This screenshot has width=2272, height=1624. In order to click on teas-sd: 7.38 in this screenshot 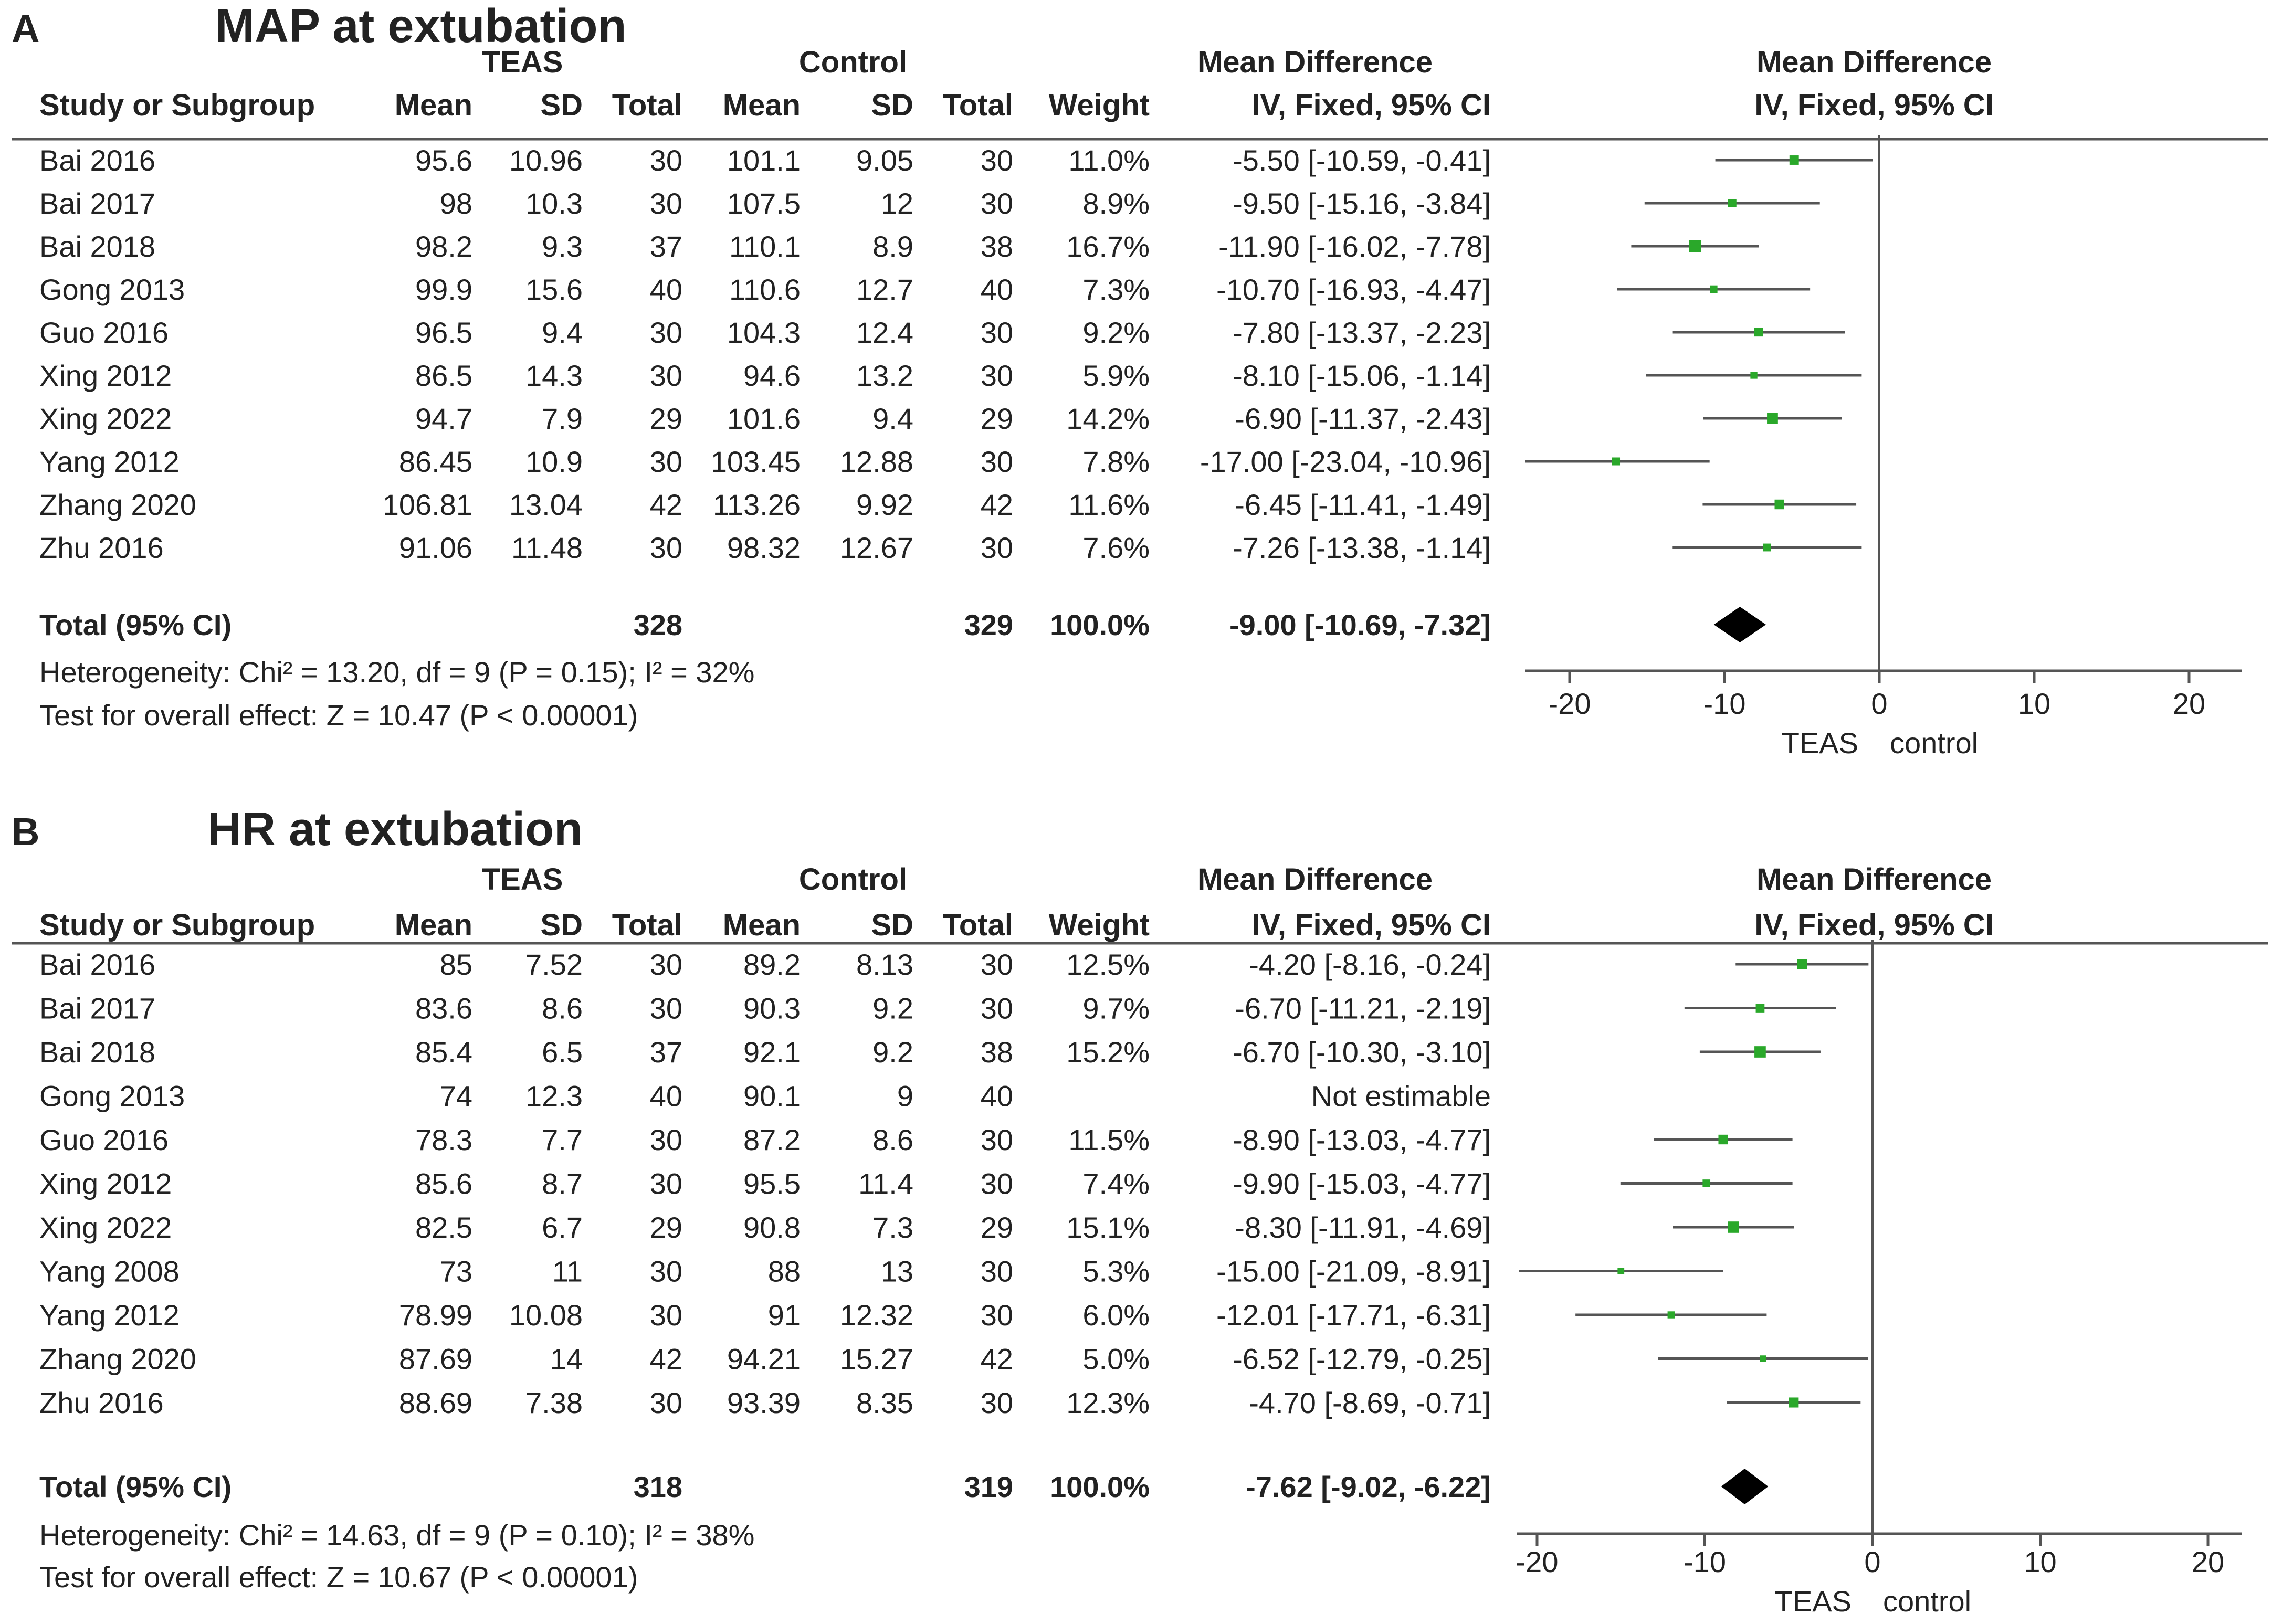, I will do `click(554, 1402)`.